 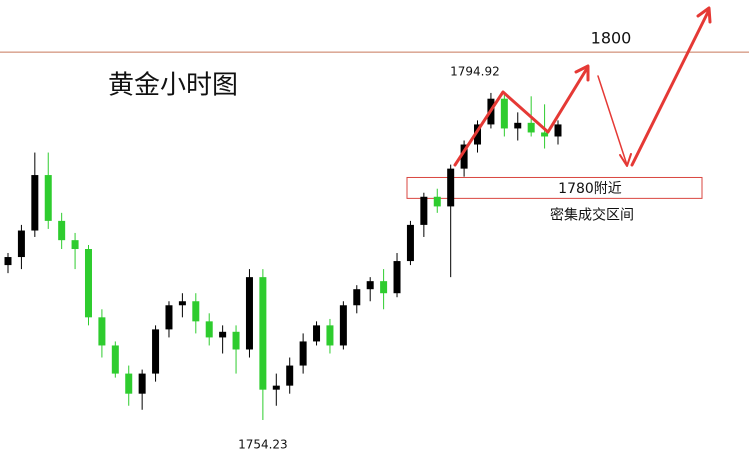 What do you see at coordinates (670, 87) in the screenshot?
I see `rise-arrow` at bounding box center [670, 87].